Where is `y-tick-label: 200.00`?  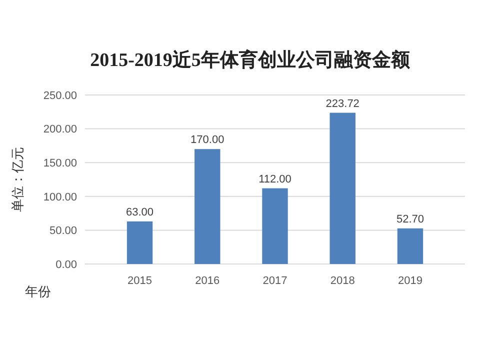 y-tick-label: 200.00 is located at coordinates (60, 130).